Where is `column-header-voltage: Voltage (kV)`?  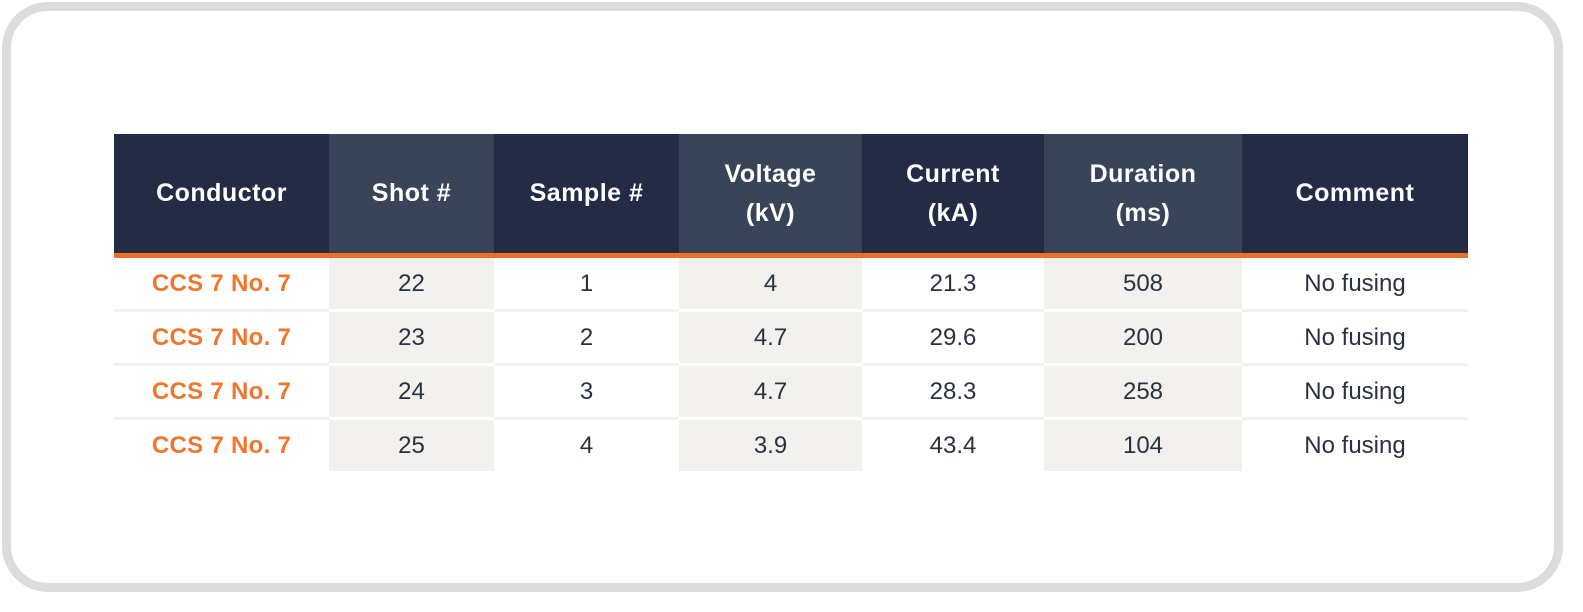 column-header-voltage: Voltage (kV) is located at coordinates (770, 196).